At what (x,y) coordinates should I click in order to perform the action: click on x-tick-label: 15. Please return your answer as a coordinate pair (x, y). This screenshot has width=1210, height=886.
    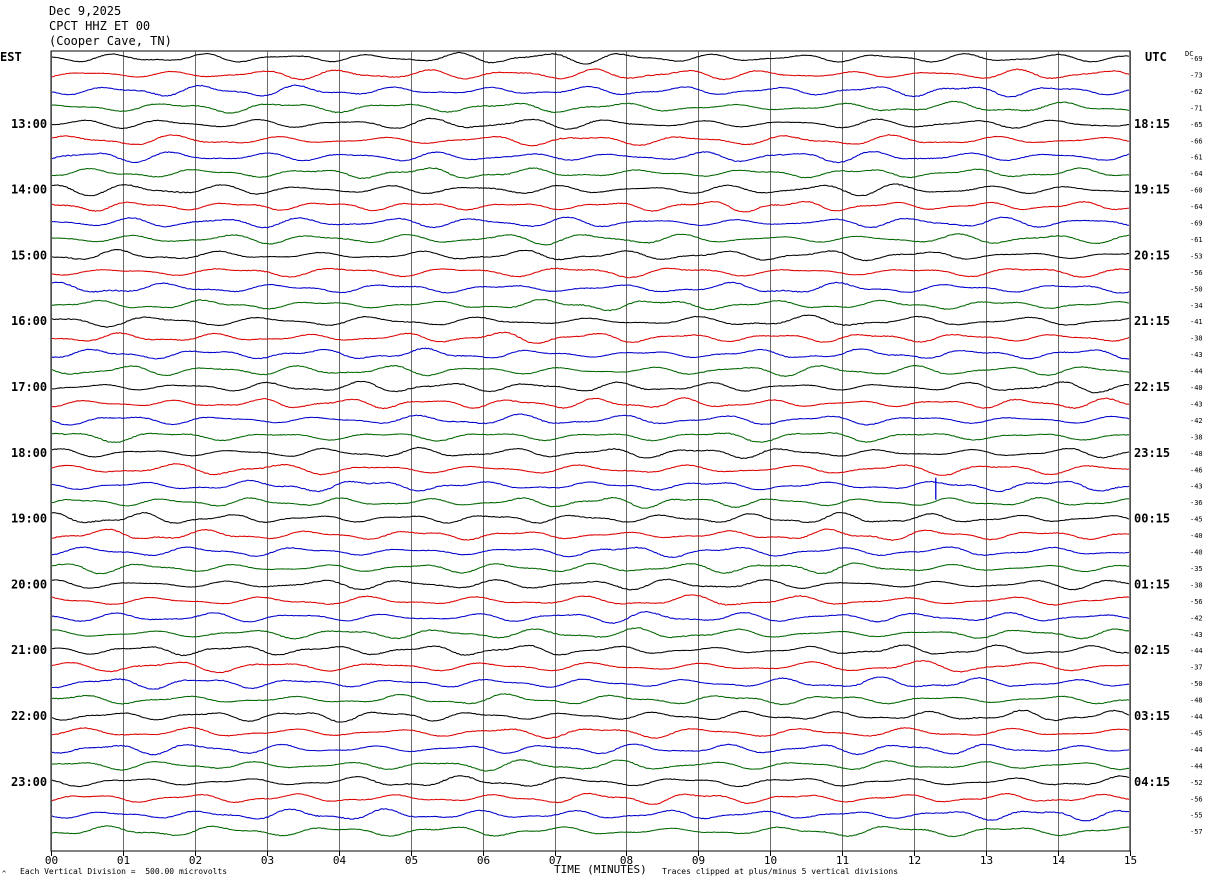
    Looking at the image, I should click on (1130, 860).